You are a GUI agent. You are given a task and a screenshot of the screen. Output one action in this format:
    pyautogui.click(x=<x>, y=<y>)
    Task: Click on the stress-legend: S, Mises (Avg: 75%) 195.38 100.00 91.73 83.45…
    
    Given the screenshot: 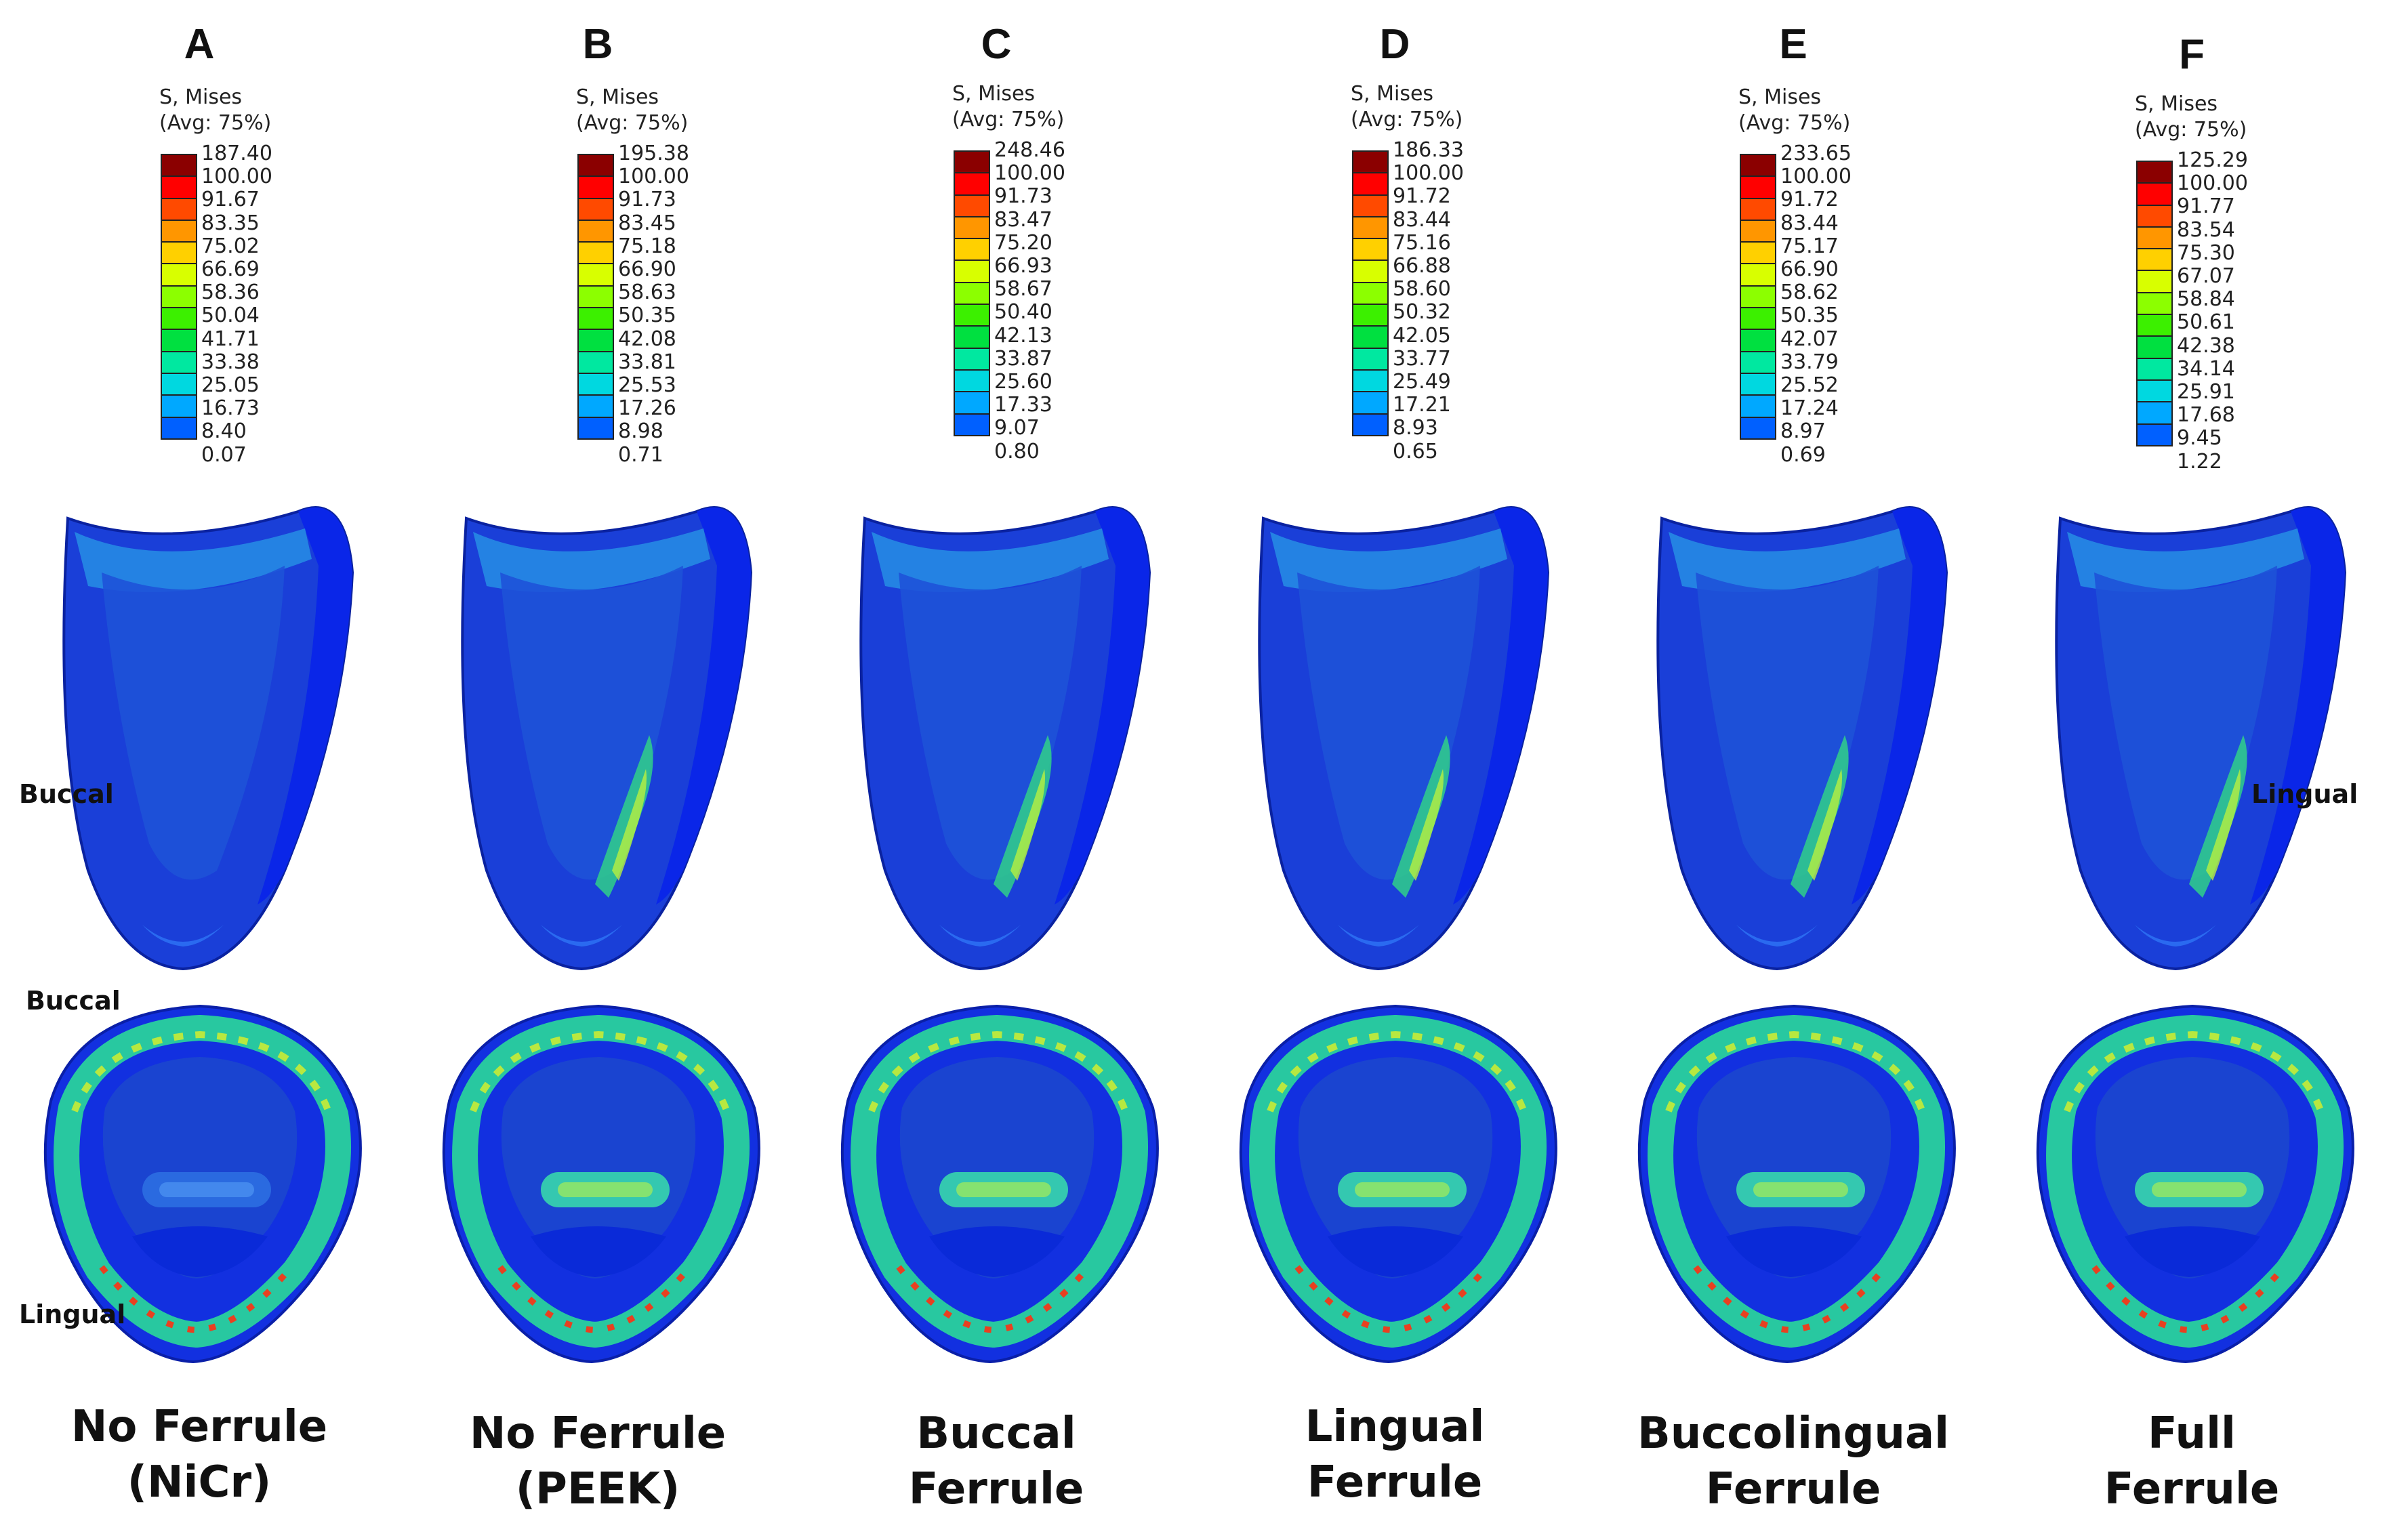 What is the action you would take?
    pyautogui.click(x=718, y=288)
    